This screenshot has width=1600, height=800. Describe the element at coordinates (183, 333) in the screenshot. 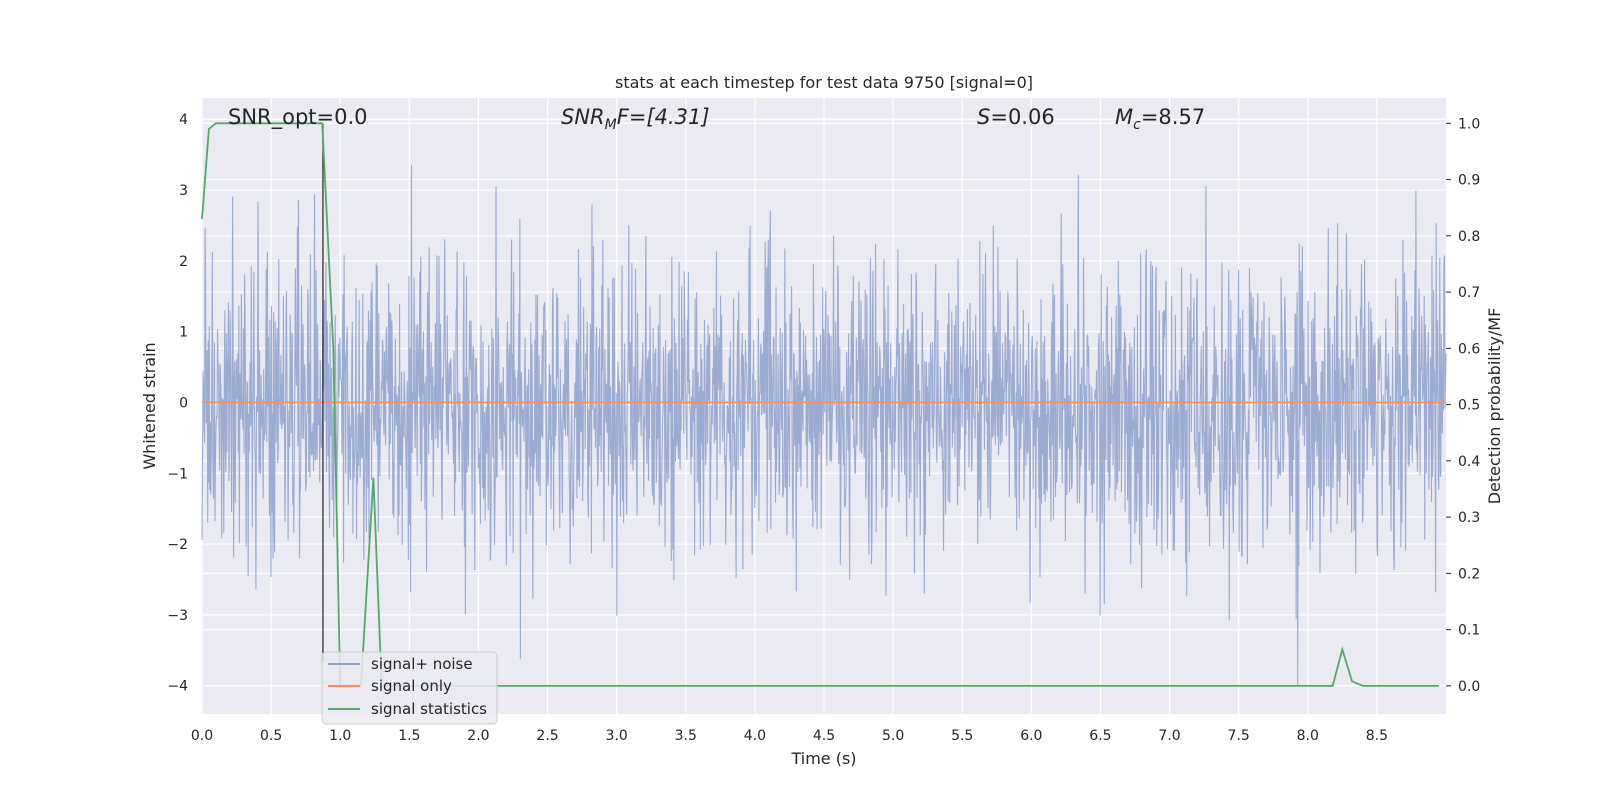

I see `y-left-tick-label: 1` at that location.